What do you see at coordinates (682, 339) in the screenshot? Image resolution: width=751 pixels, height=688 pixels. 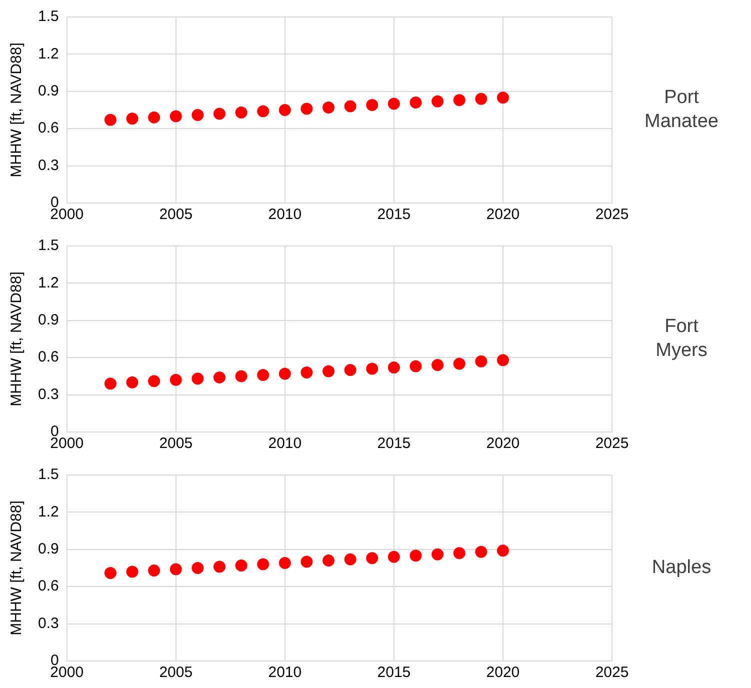 I see `text: Fort Myers` at bounding box center [682, 339].